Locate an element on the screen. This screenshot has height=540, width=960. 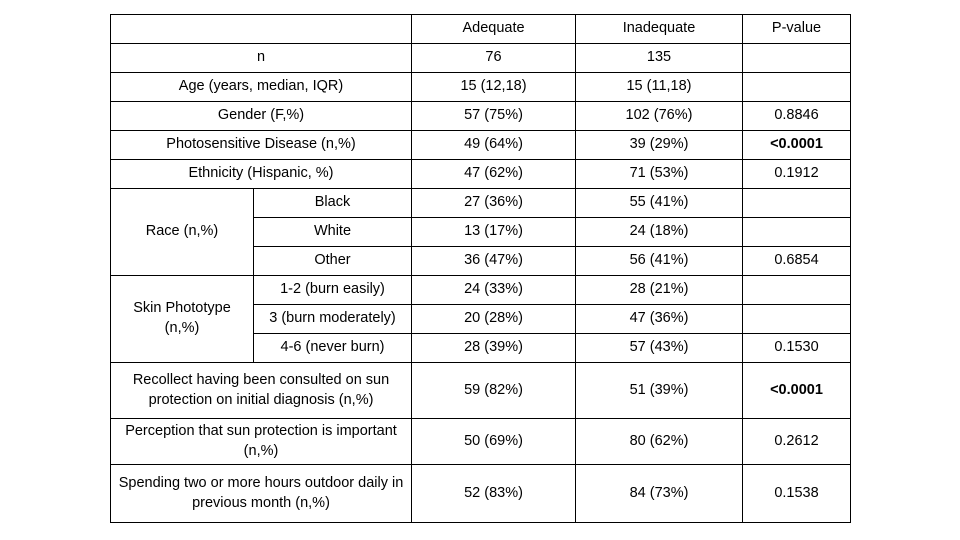
row-label: Ethnicity (Hispanic, %) is located at coordinates (261, 174).